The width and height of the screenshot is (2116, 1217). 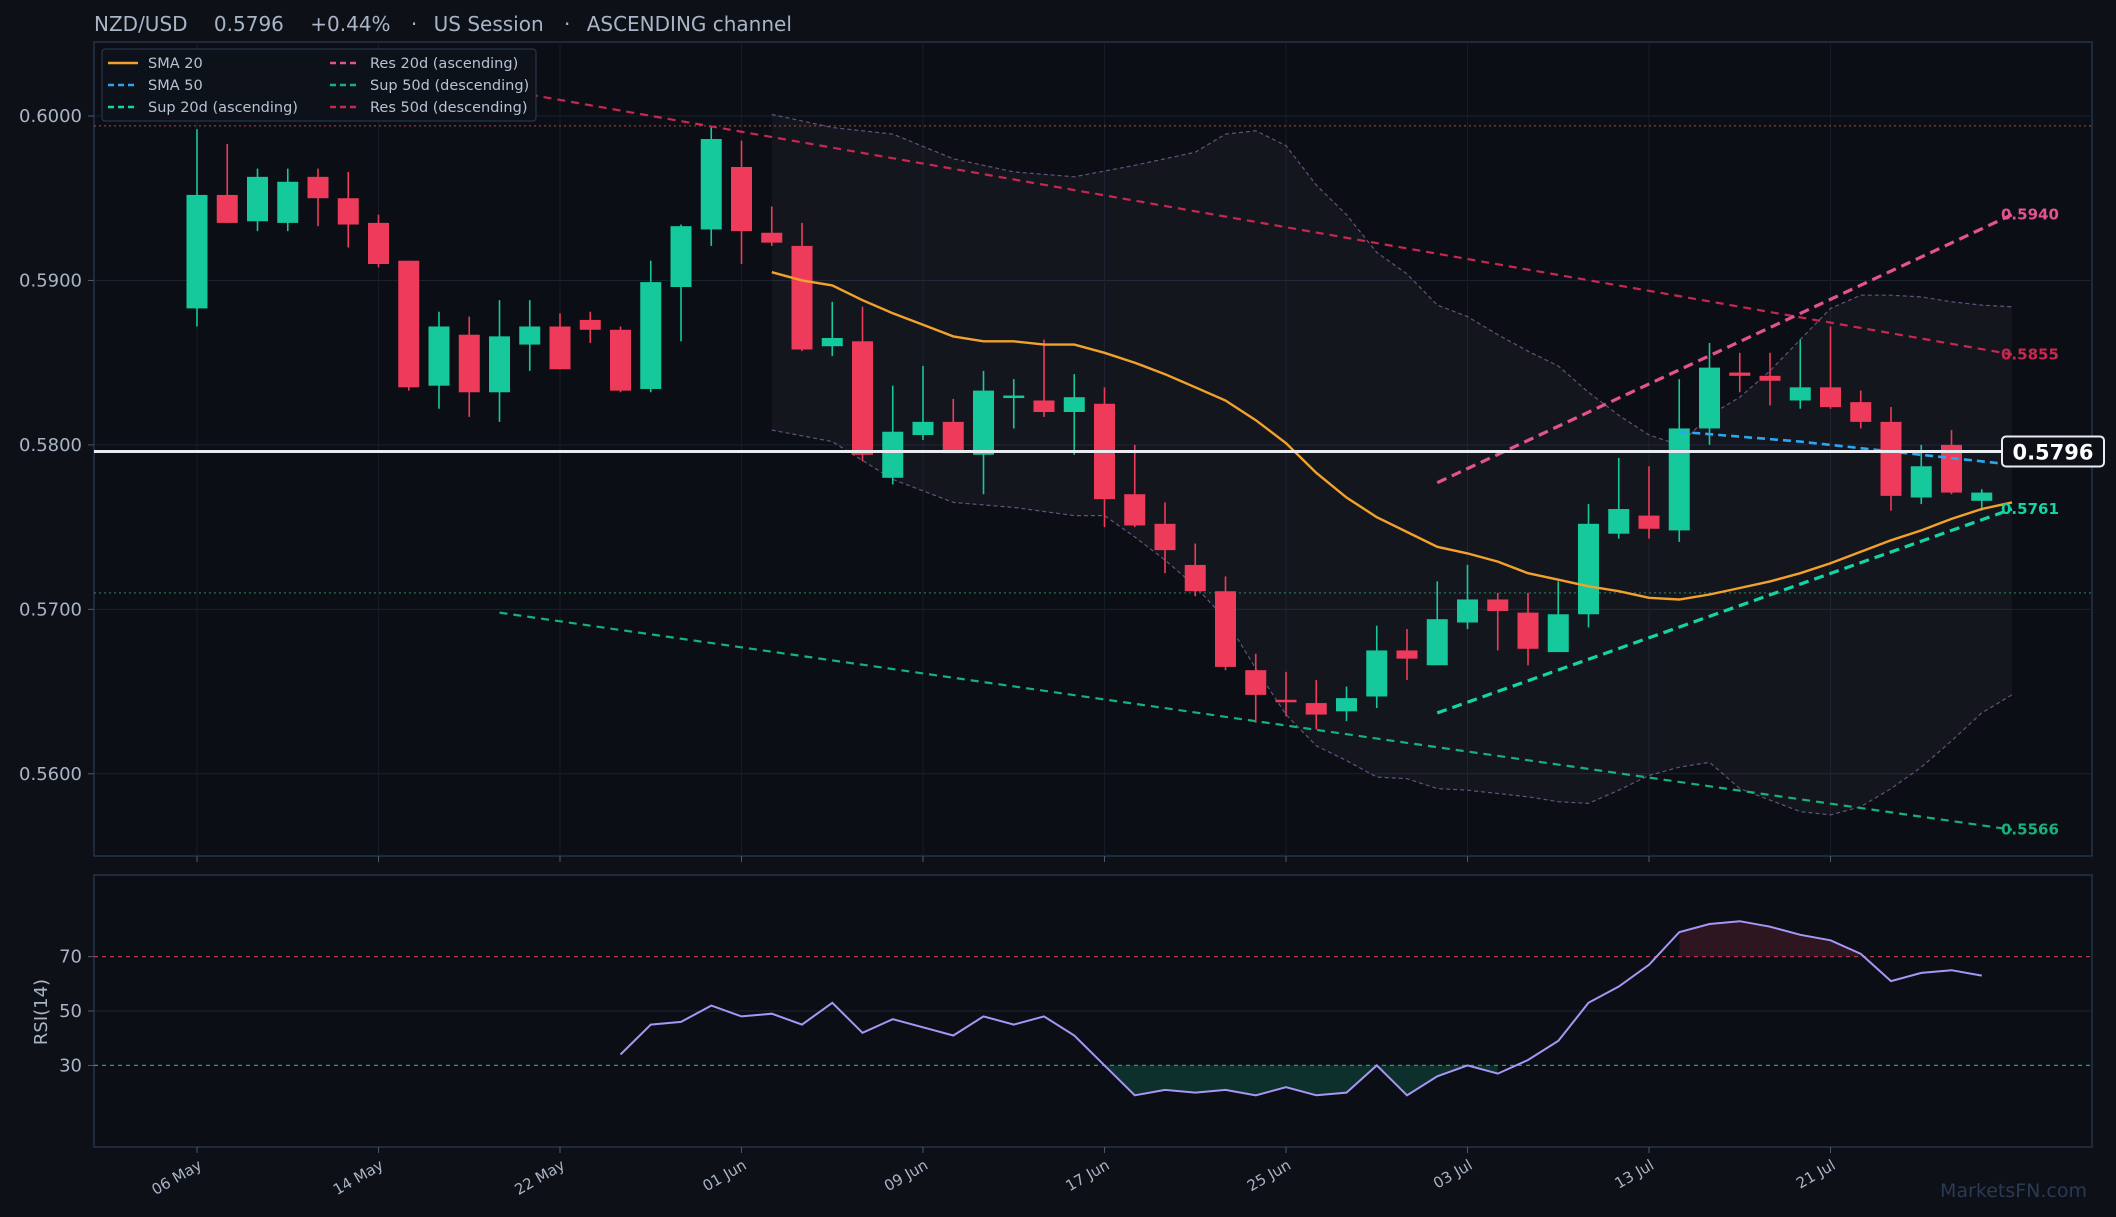 I want to click on rsi-tick-label: 70, so click(x=70, y=957).